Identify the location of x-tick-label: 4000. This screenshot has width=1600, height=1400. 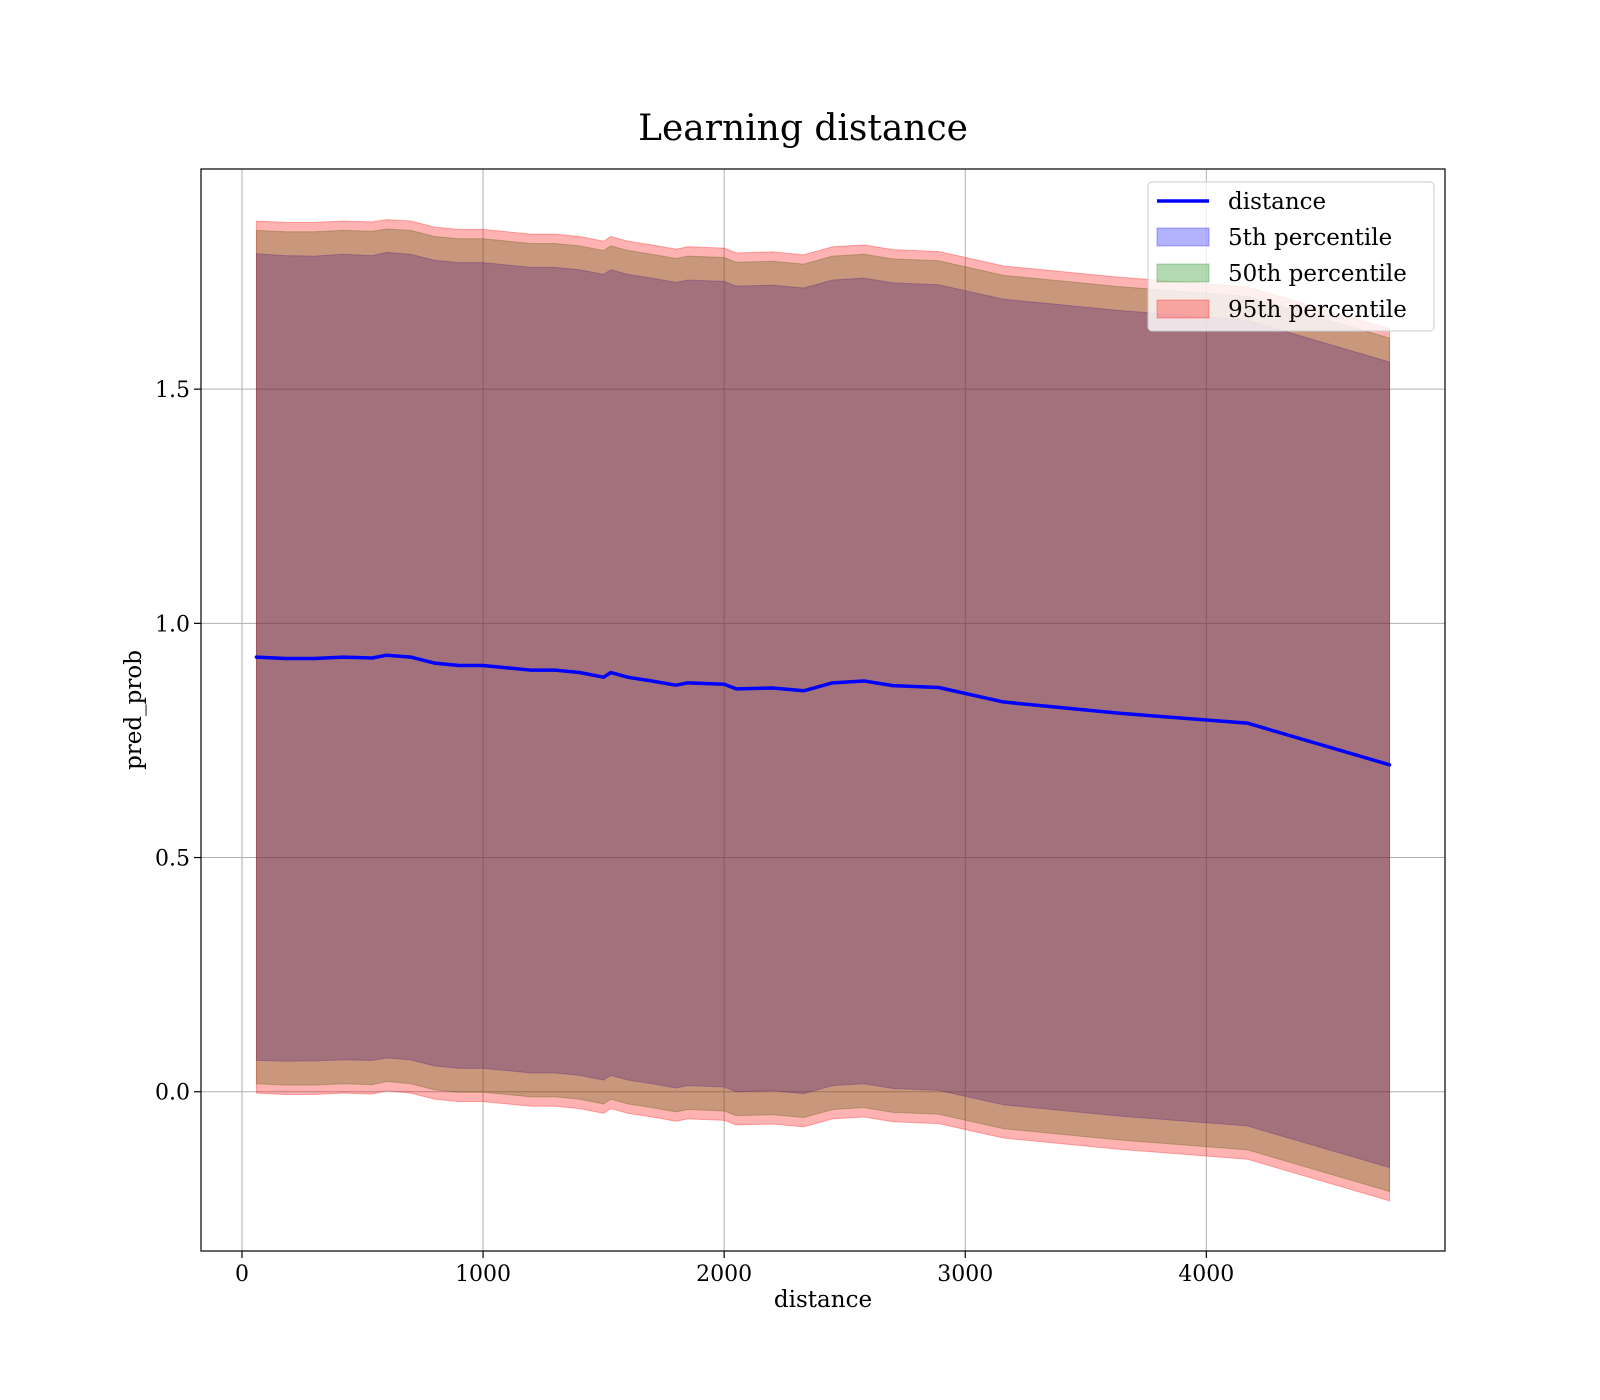
(1206, 1274).